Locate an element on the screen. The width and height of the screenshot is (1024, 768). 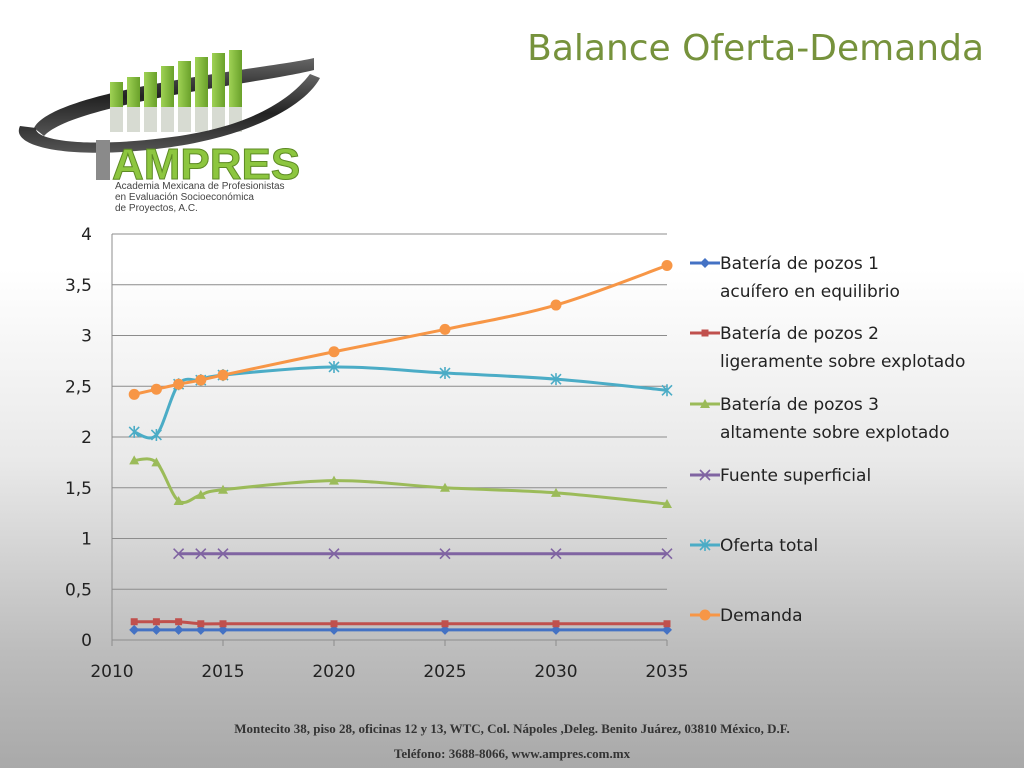
svg-text: AMPRES is located at coordinates (206, 164).